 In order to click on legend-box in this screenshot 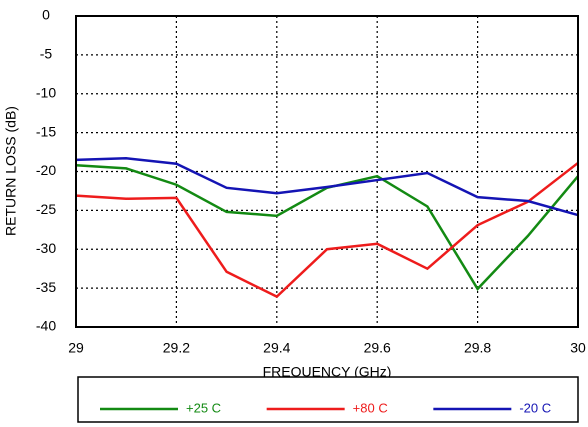, I will do `click(328, 399)`.